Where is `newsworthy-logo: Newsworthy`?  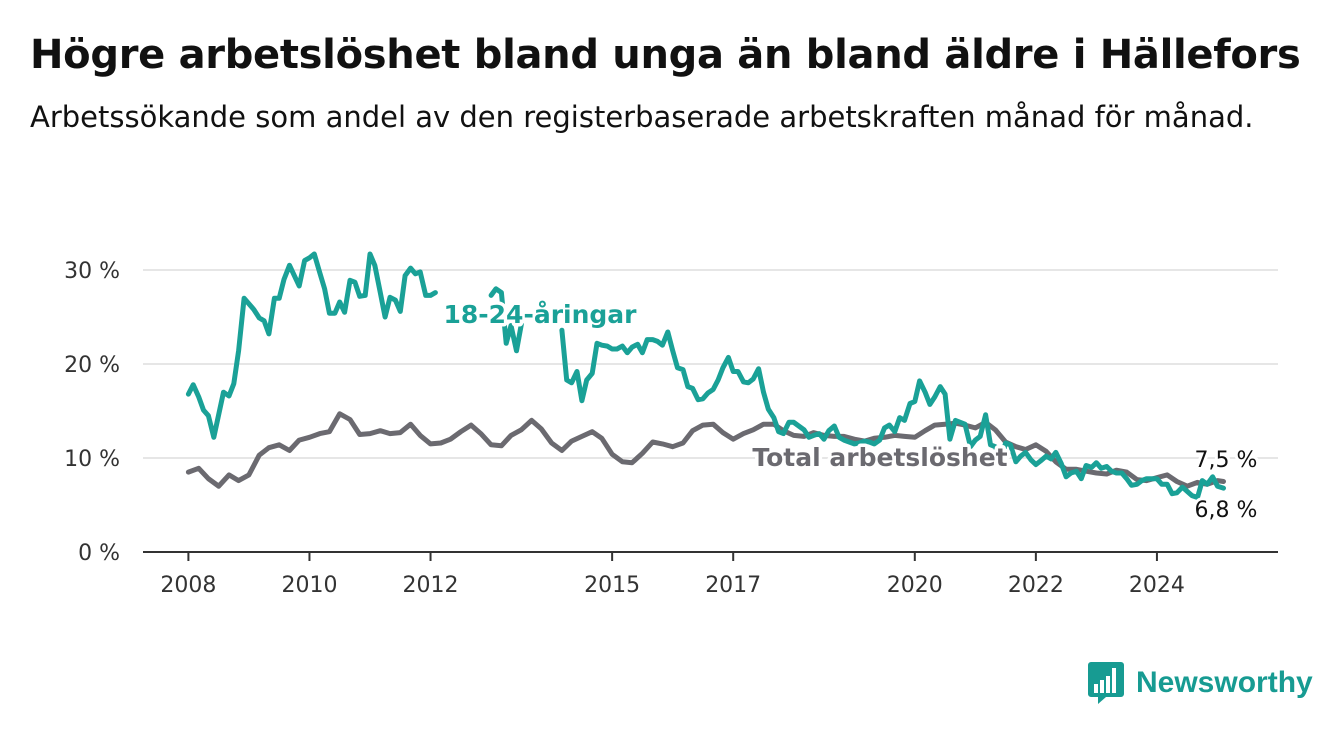
newsworthy-logo: Newsworthy is located at coordinates (1200, 683).